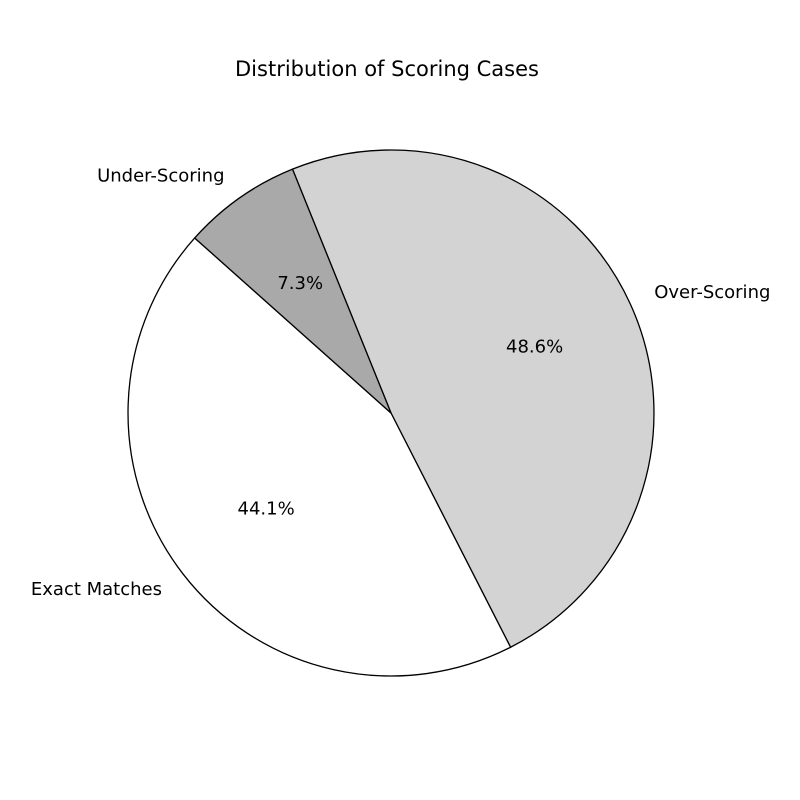 The height and width of the screenshot is (800, 800). What do you see at coordinates (160, 175) in the screenshot?
I see `slice-label-under-scoring: Under-Scoring` at bounding box center [160, 175].